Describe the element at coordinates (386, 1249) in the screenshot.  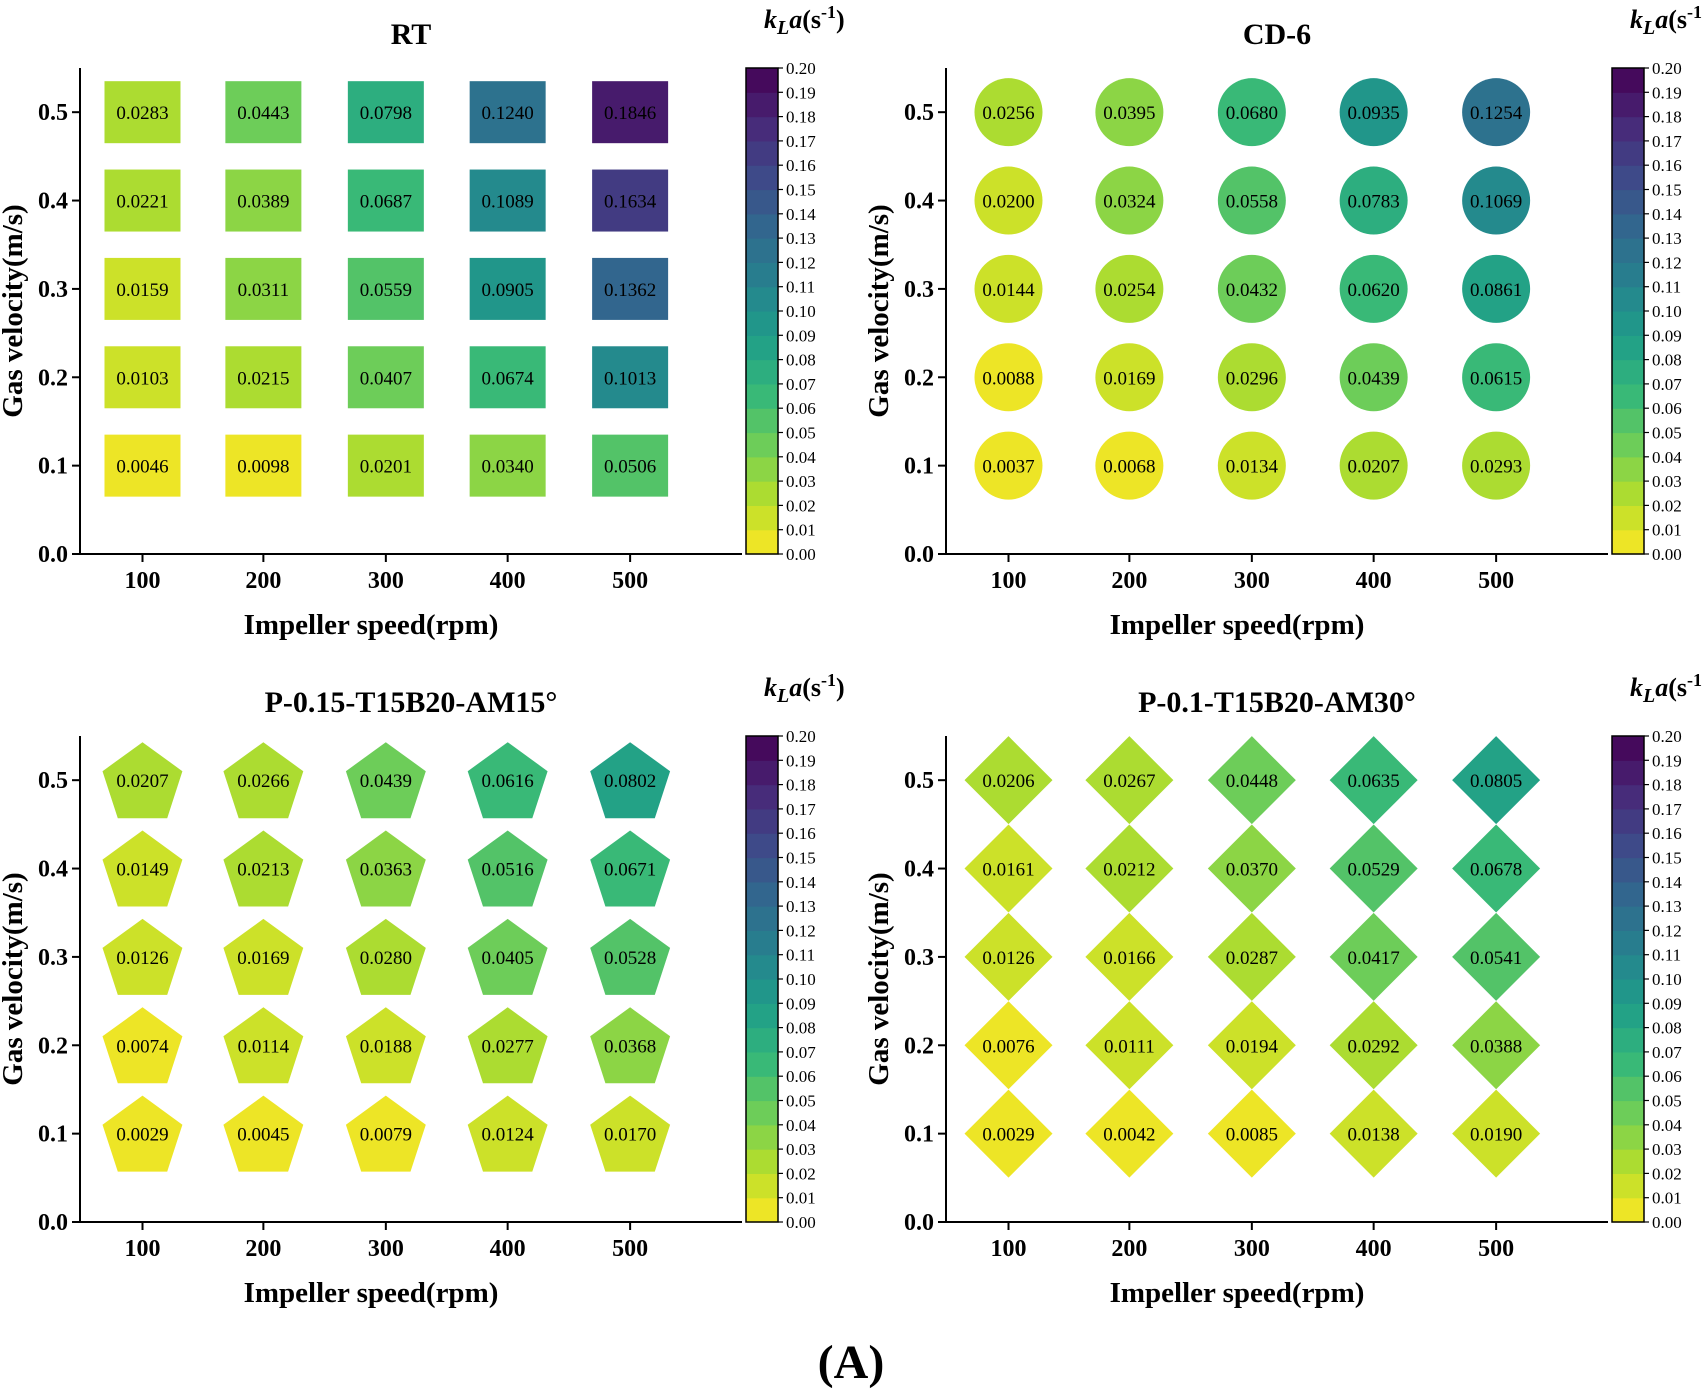
I see `x-tick-label: 300` at that location.